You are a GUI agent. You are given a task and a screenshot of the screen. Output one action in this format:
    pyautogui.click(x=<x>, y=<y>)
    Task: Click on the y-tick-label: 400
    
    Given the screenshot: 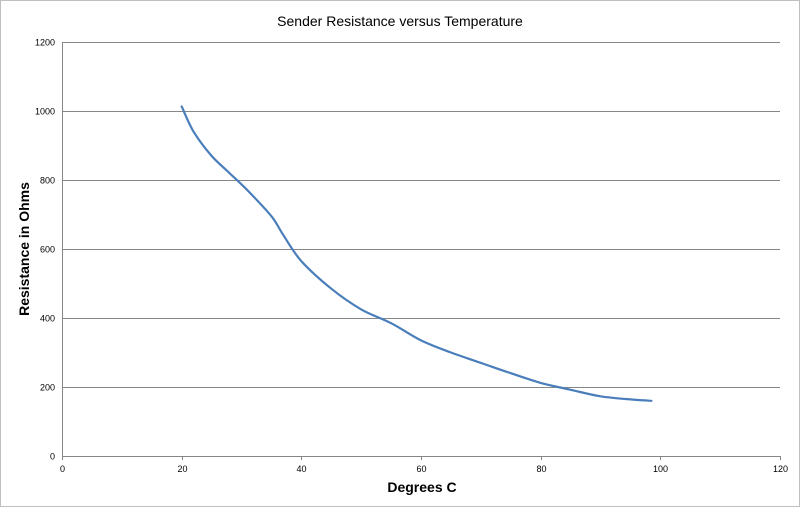 What is the action you would take?
    pyautogui.click(x=47, y=319)
    